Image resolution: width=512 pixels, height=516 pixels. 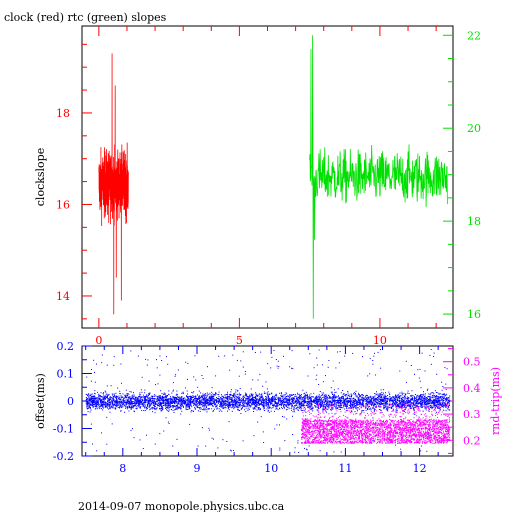 I want to click on y-tick-label-left: 16, so click(x=63, y=204).